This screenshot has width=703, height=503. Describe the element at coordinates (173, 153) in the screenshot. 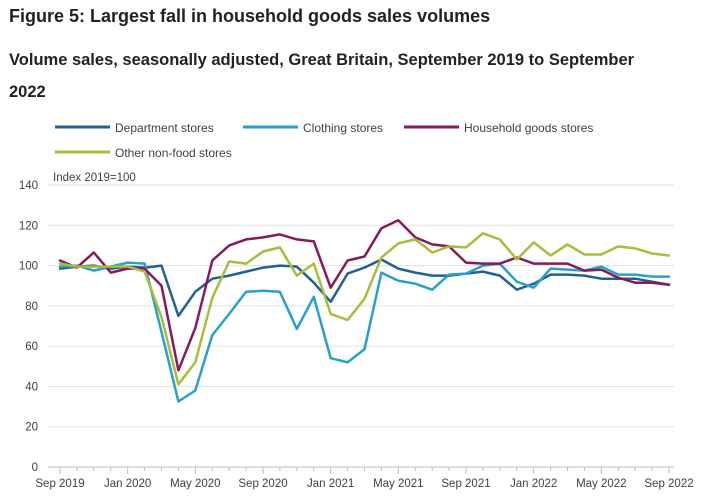

I see `legend-label: Other non-food stores` at that location.